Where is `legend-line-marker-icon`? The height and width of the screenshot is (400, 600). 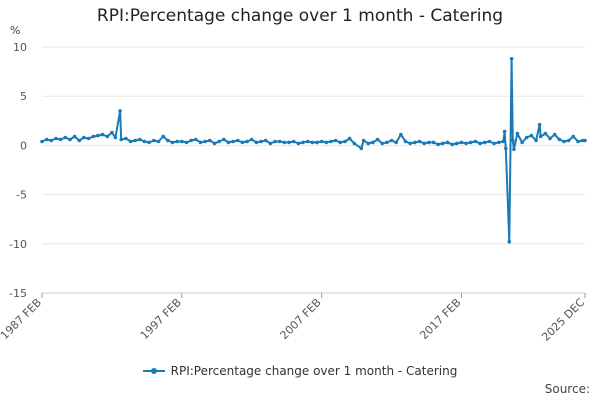 legend-line-marker-icon is located at coordinates (153, 371).